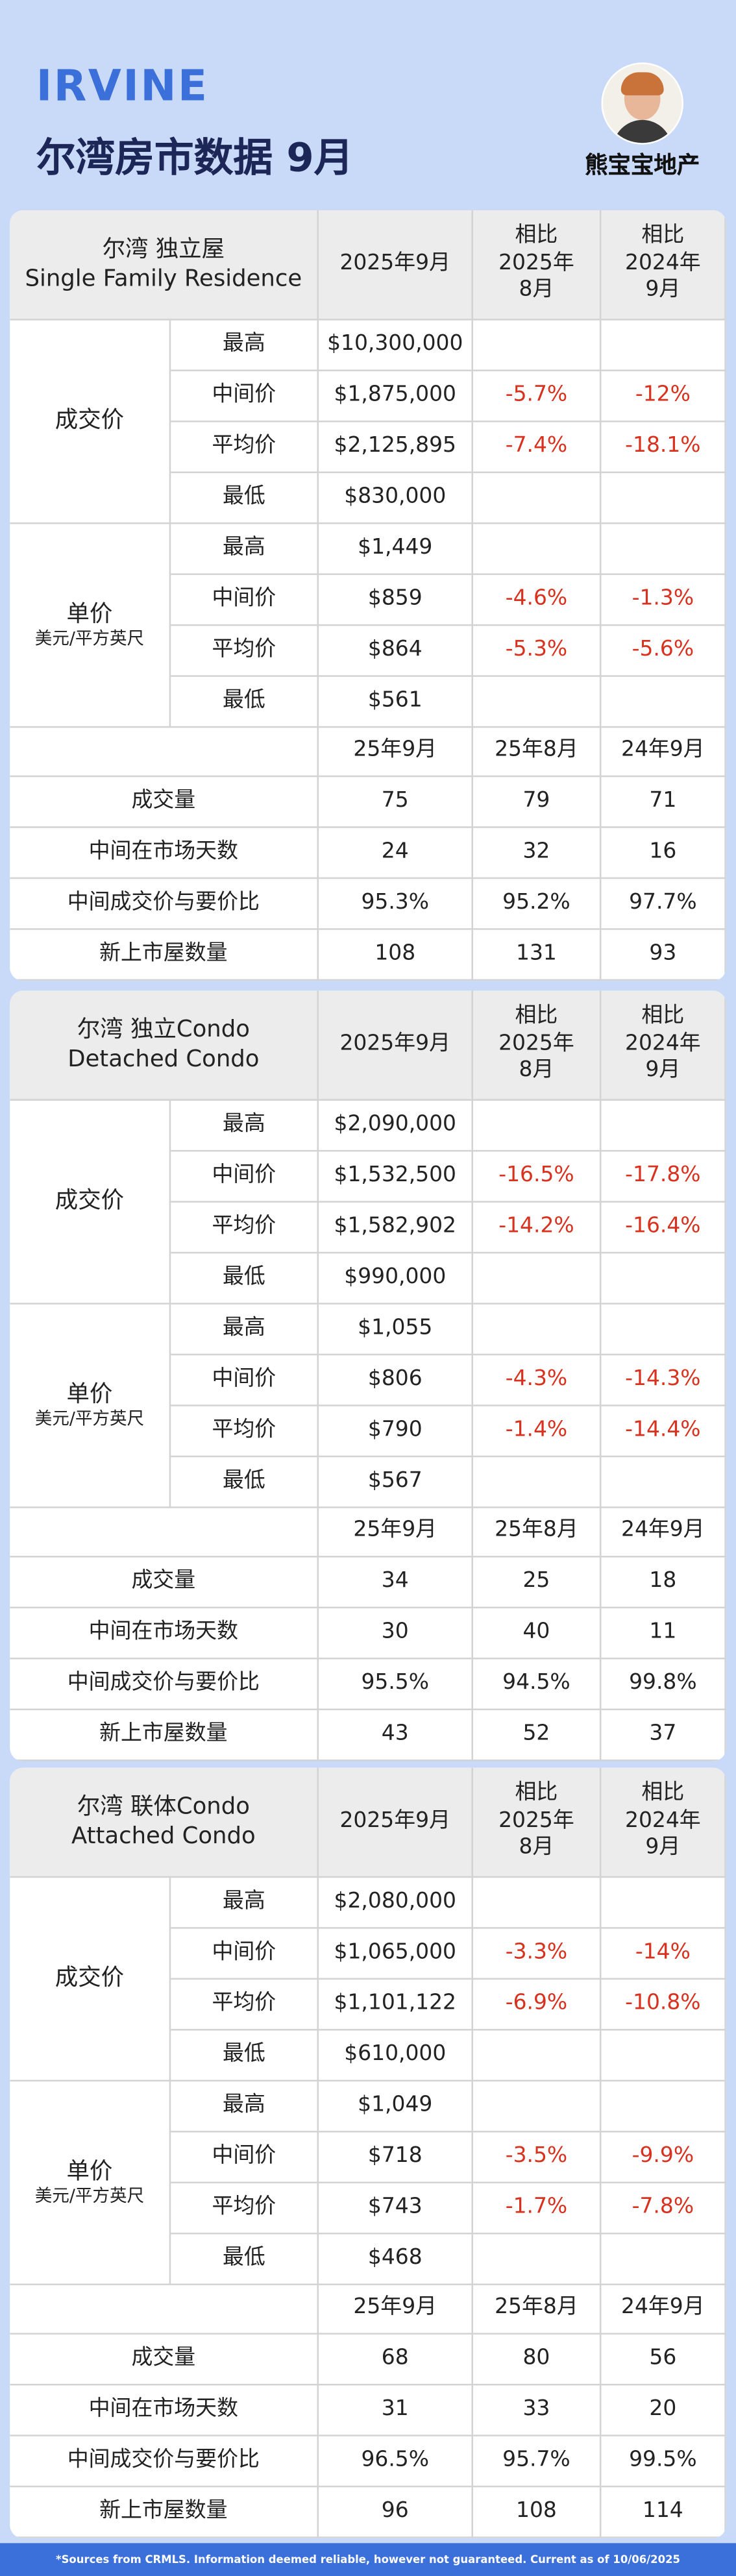  What do you see at coordinates (536, 1530) in the screenshot?
I see `stats-header-text: 25年8月` at bounding box center [536, 1530].